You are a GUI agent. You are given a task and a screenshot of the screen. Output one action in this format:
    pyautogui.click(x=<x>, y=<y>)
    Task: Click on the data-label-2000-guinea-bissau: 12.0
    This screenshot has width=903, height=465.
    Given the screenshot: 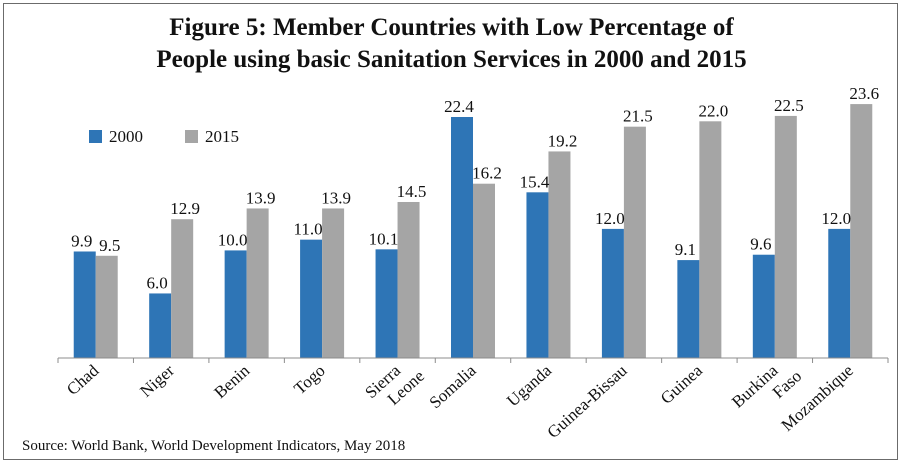 What is the action you would take?
    pyautogui.click(x=610, y=218)
    